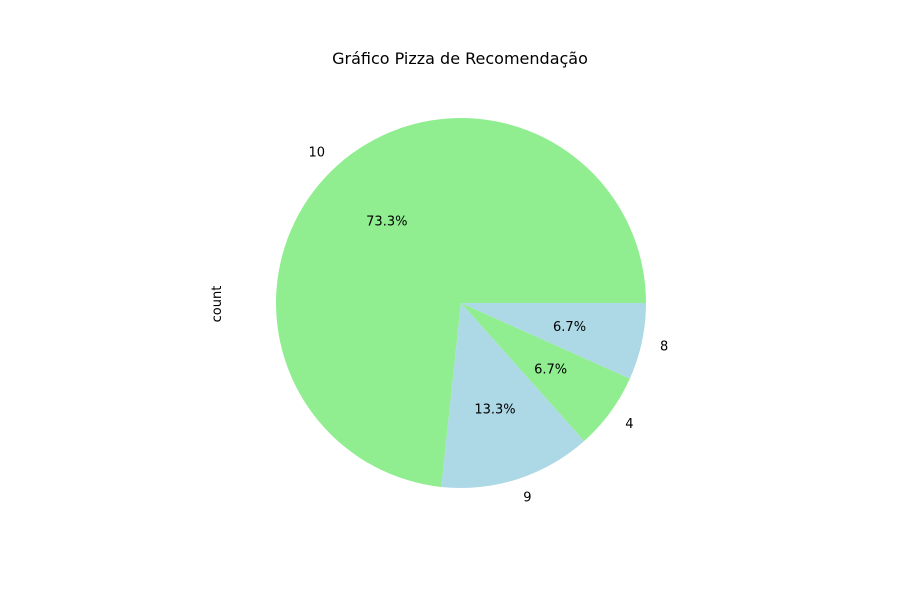  What do you see at coordinates (569, 327) in the screenshot?
I see `slice-pct-8: 6.7%` at bounding box center [569, 327].